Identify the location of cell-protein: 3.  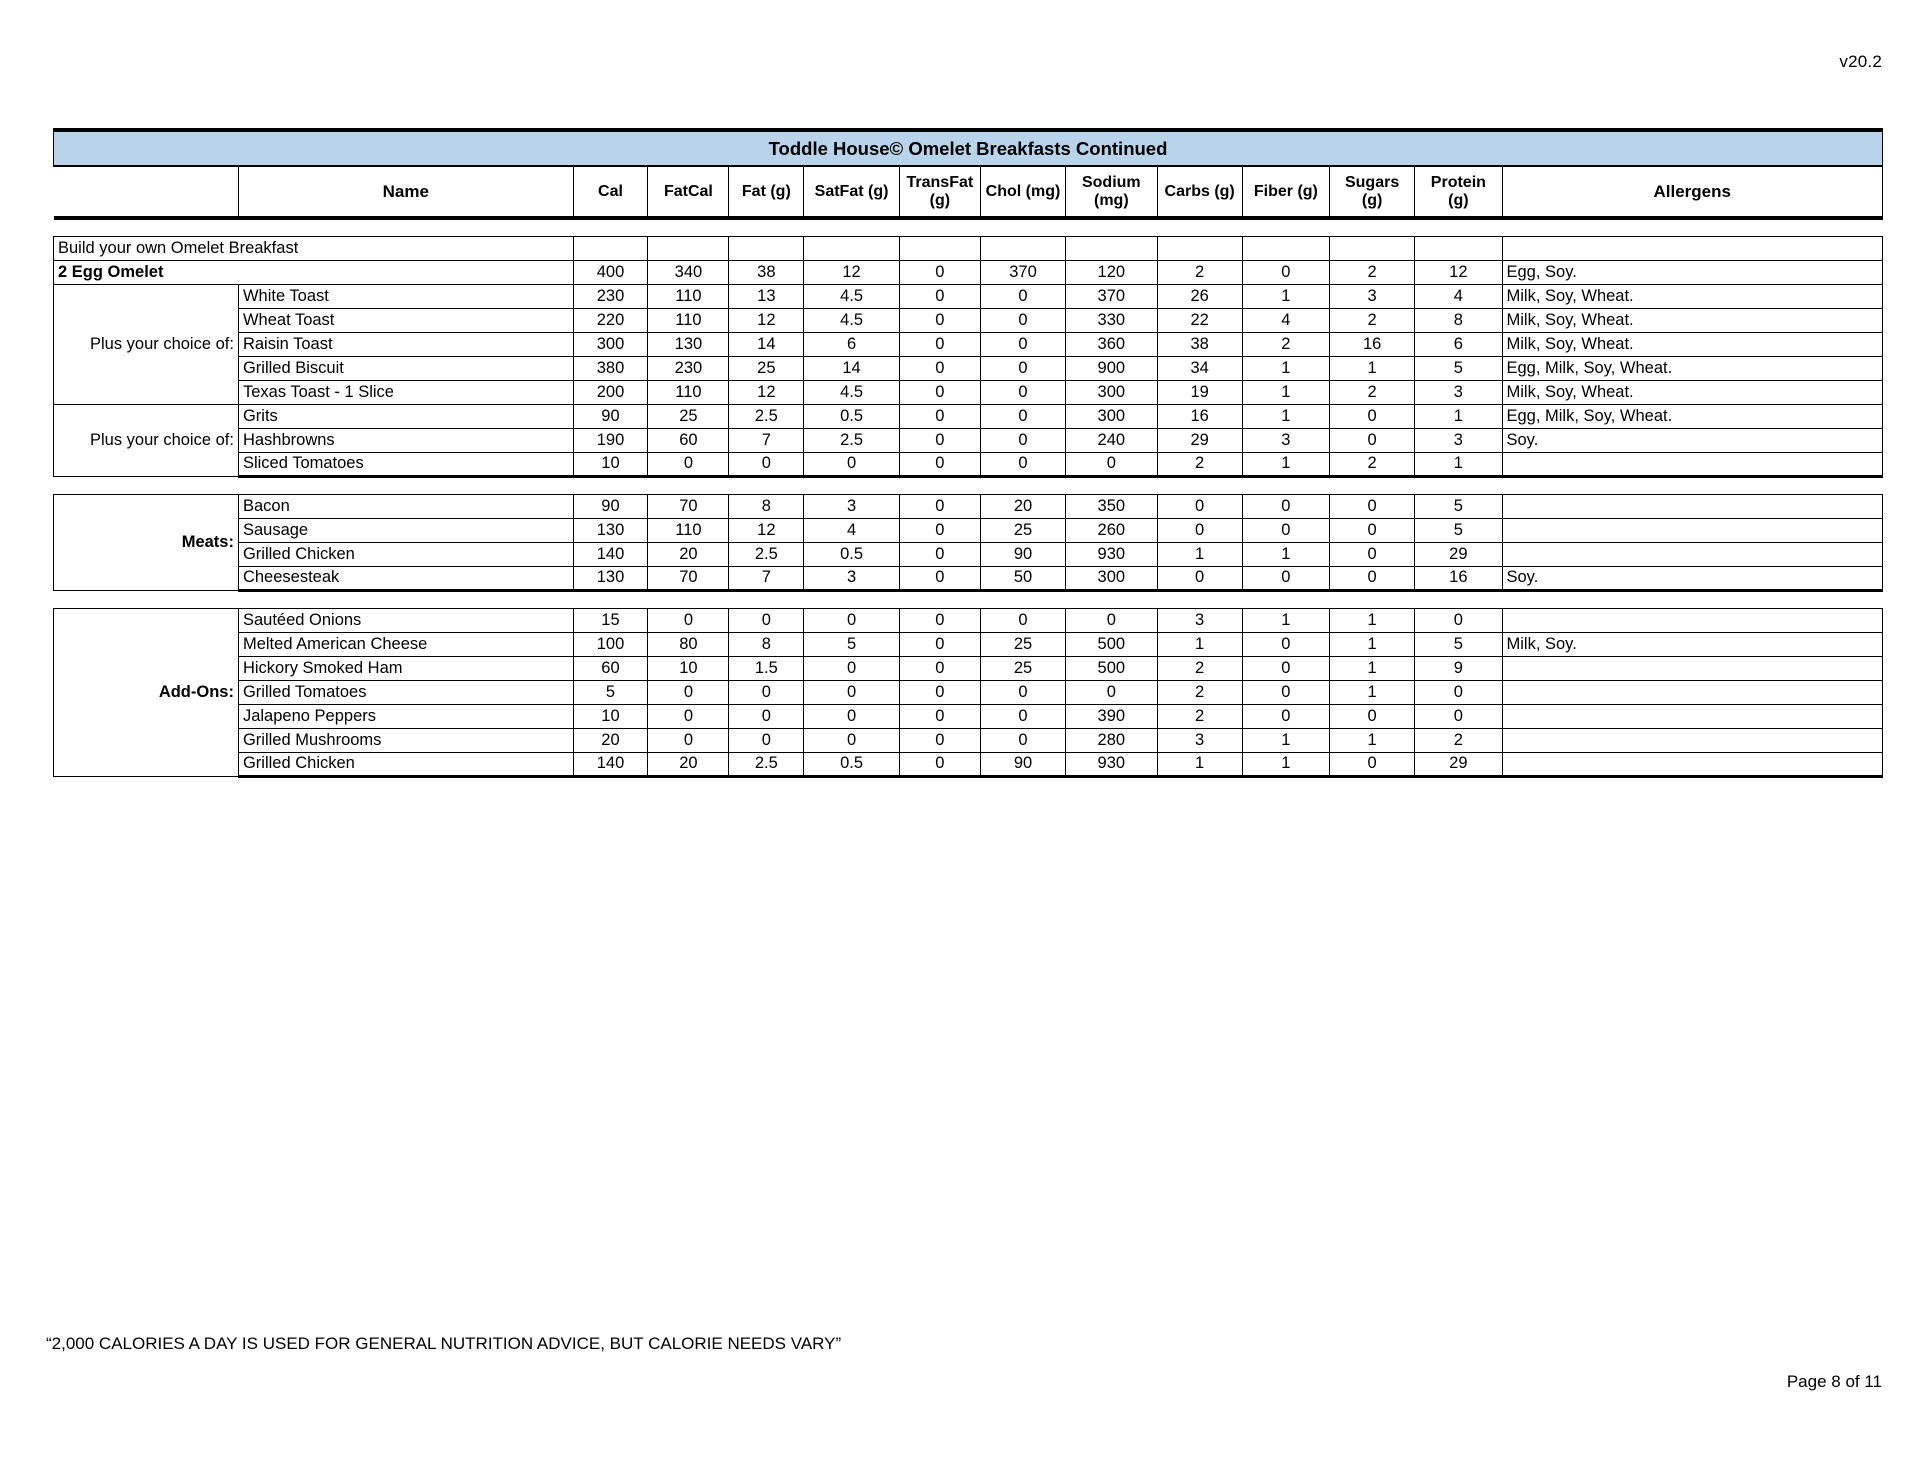
(1458, 440).